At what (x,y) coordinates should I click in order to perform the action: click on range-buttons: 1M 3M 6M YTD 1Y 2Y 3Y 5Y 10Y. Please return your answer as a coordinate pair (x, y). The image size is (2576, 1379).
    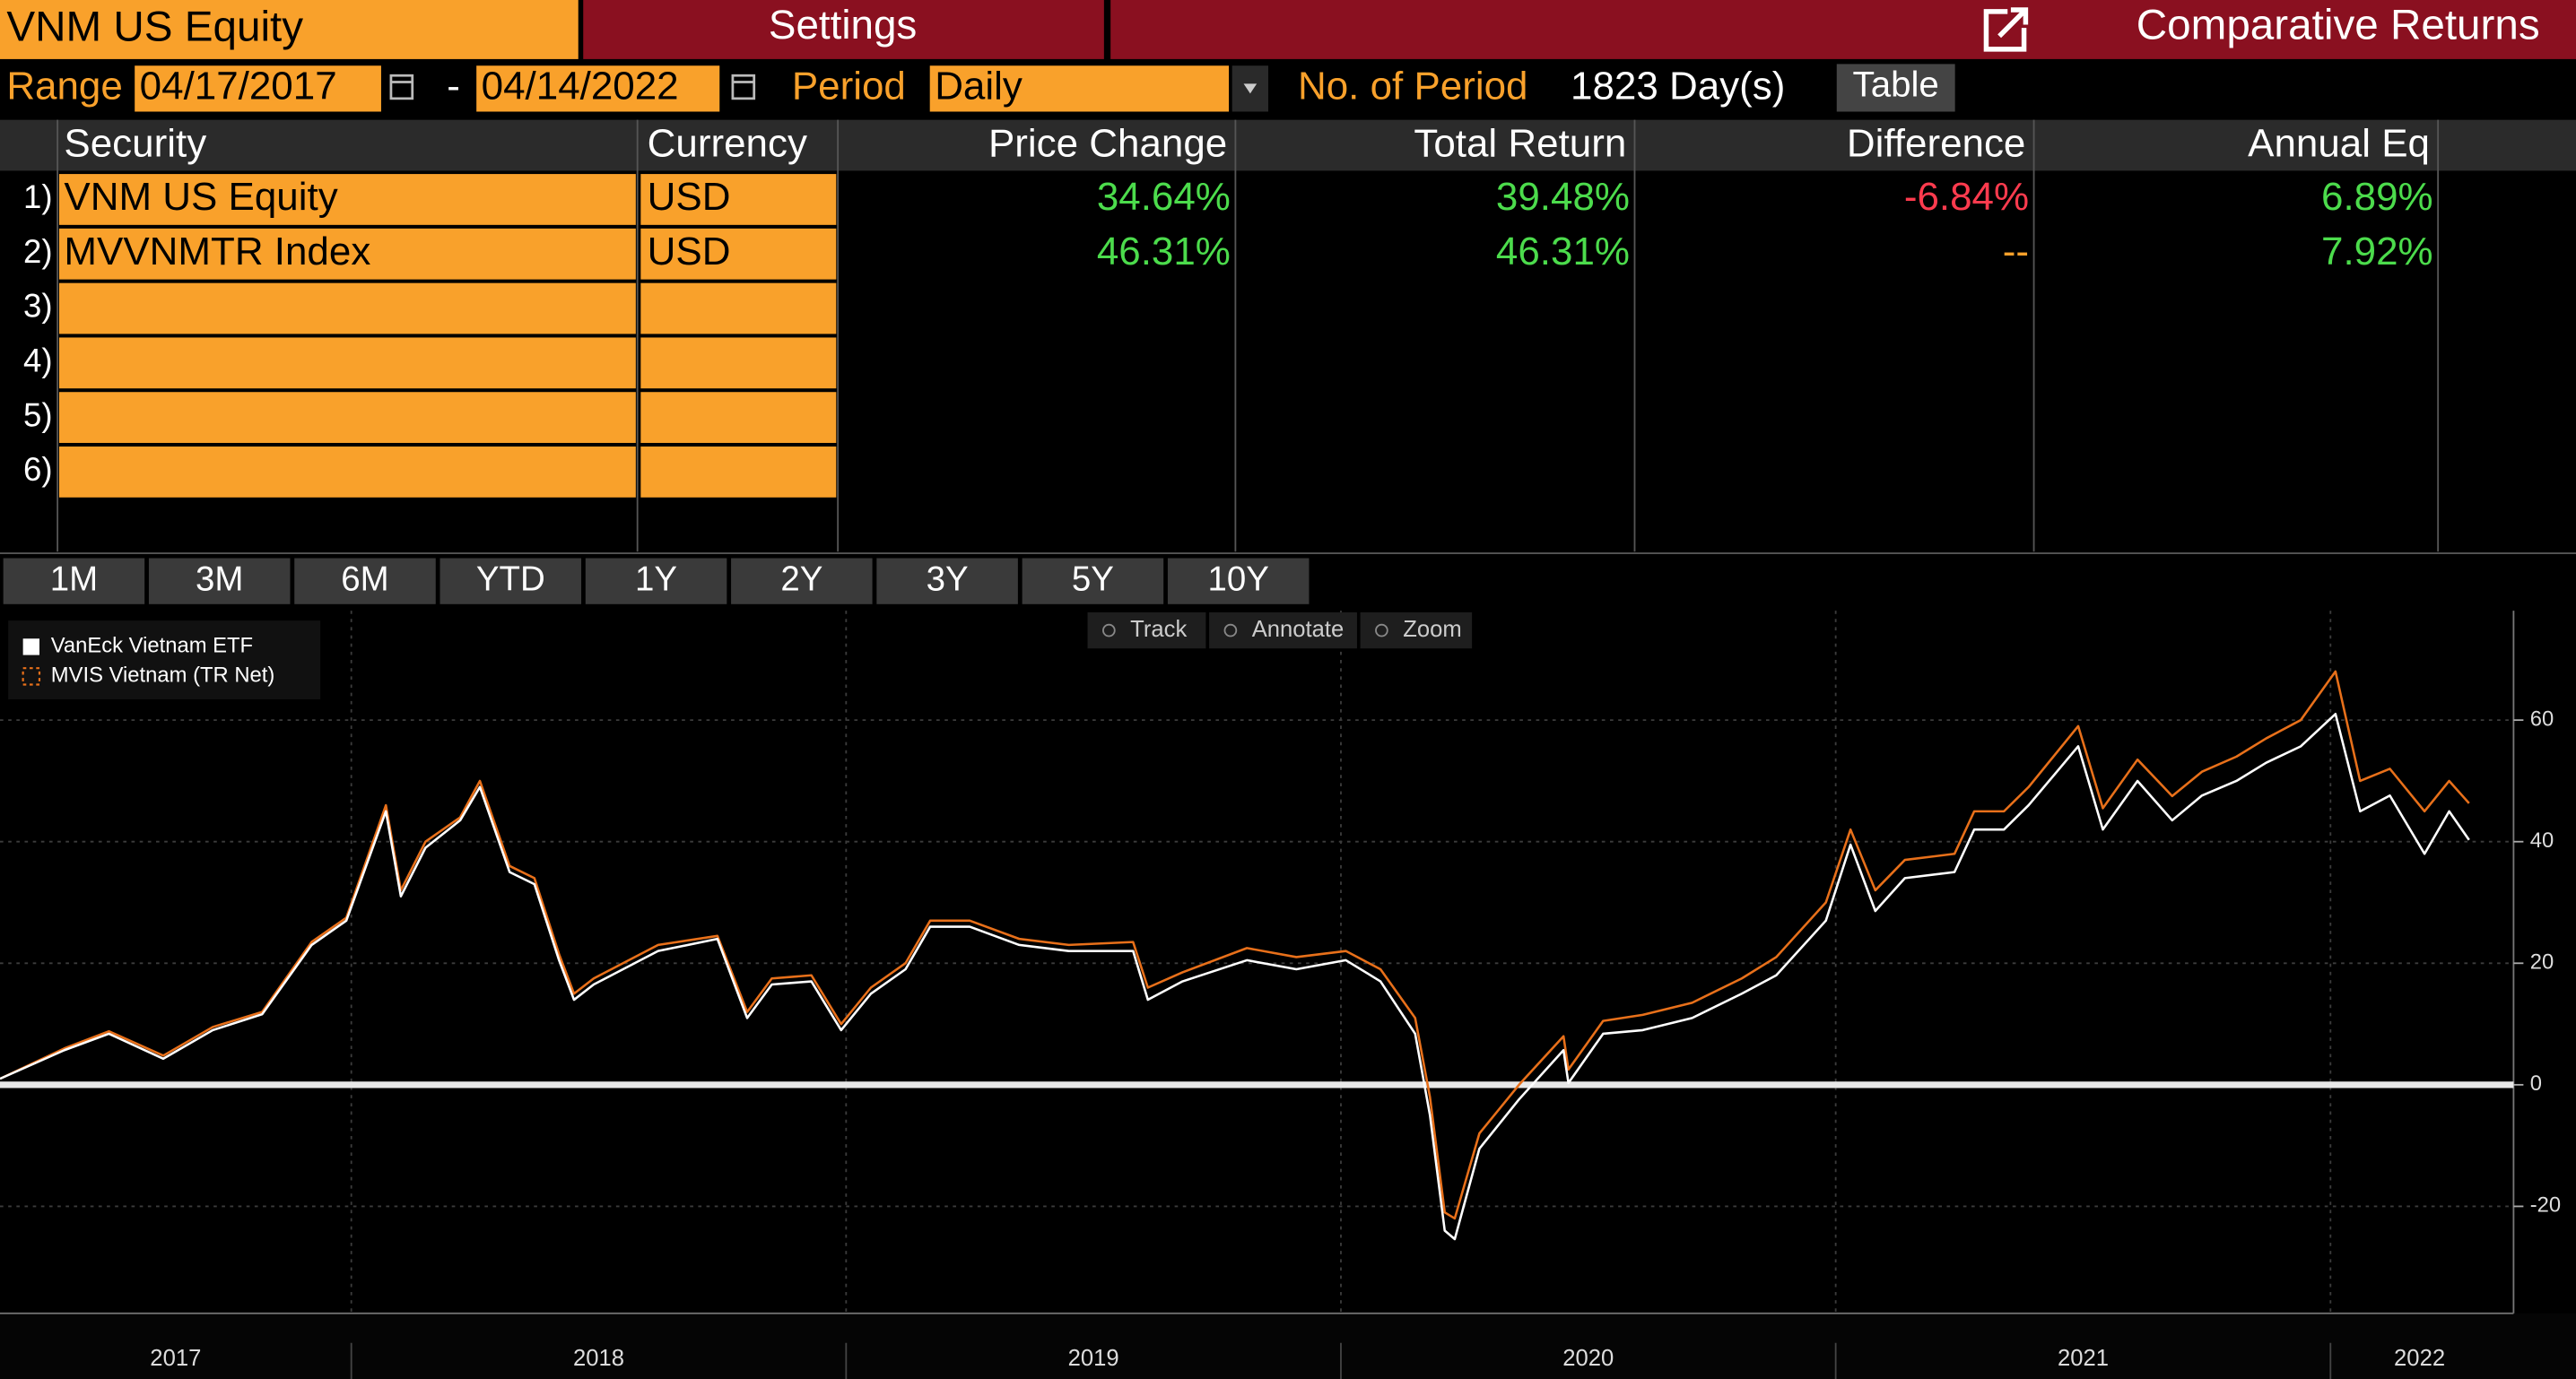
    Looking at the image, I should click on (656, 581).